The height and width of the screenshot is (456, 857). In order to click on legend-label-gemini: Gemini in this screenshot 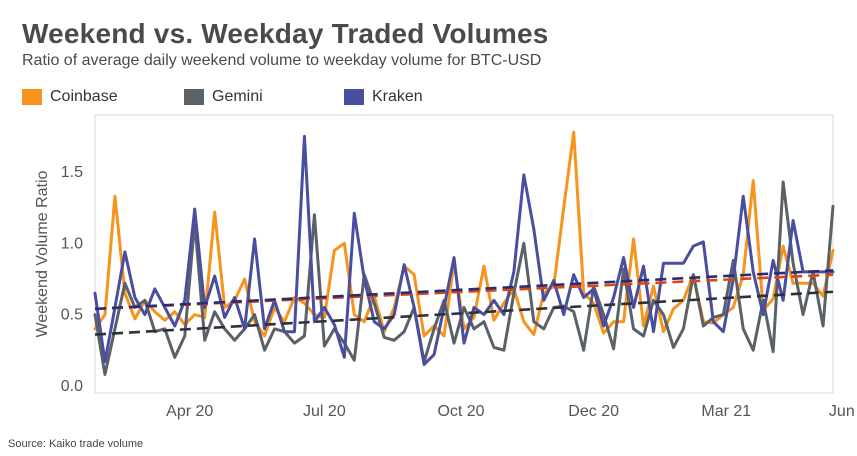, I will do `click(237, 96)`.